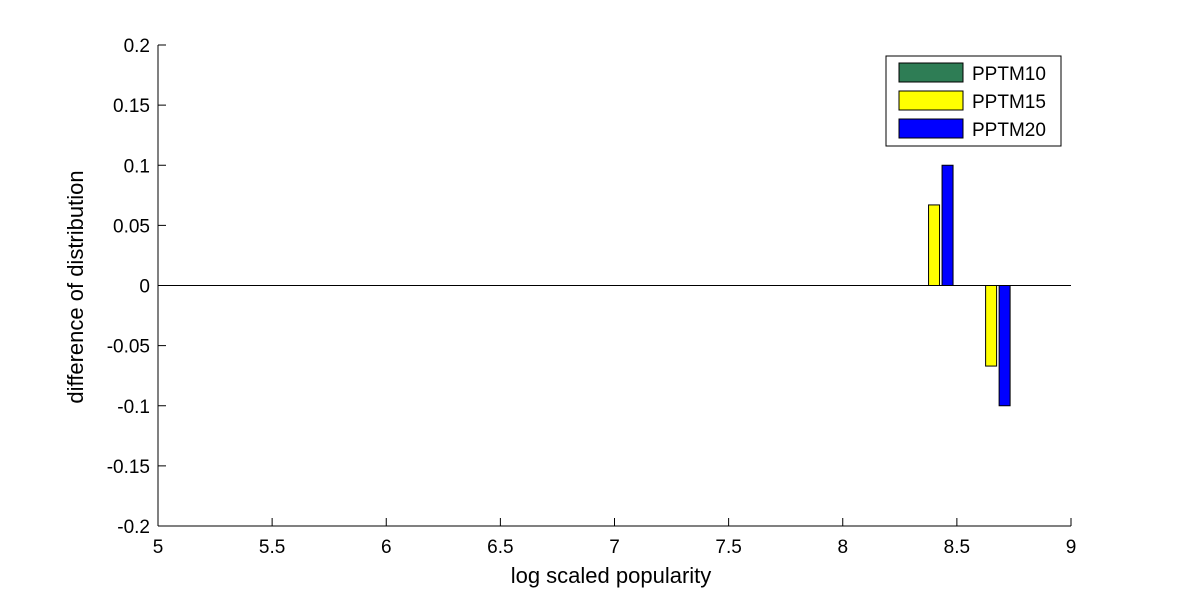 The image size is (1183, 591). Describe the element at coordinates (842, 547) in the screenshot. I see `x-tick-label: 8` at that location.